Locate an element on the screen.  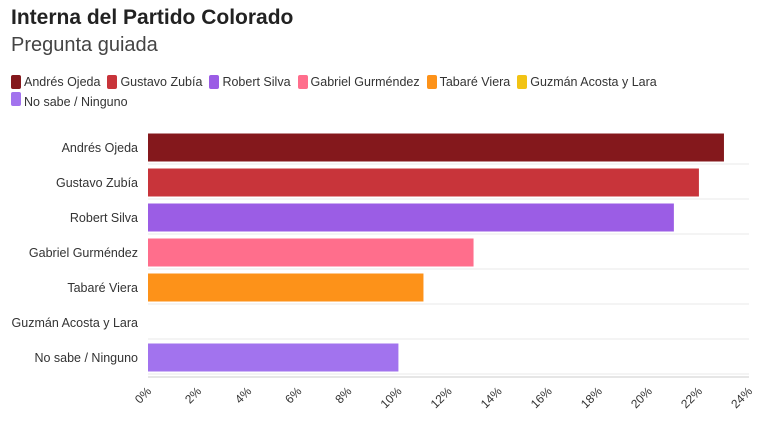
category-label: Gabriel Gurméndez is located at coordinates (83, 253).